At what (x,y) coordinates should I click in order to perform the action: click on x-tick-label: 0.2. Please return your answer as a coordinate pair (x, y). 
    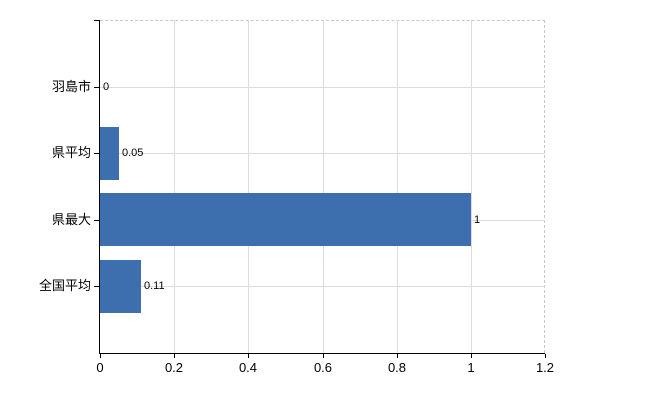
    Looking at the image, I should click on (174, 367).